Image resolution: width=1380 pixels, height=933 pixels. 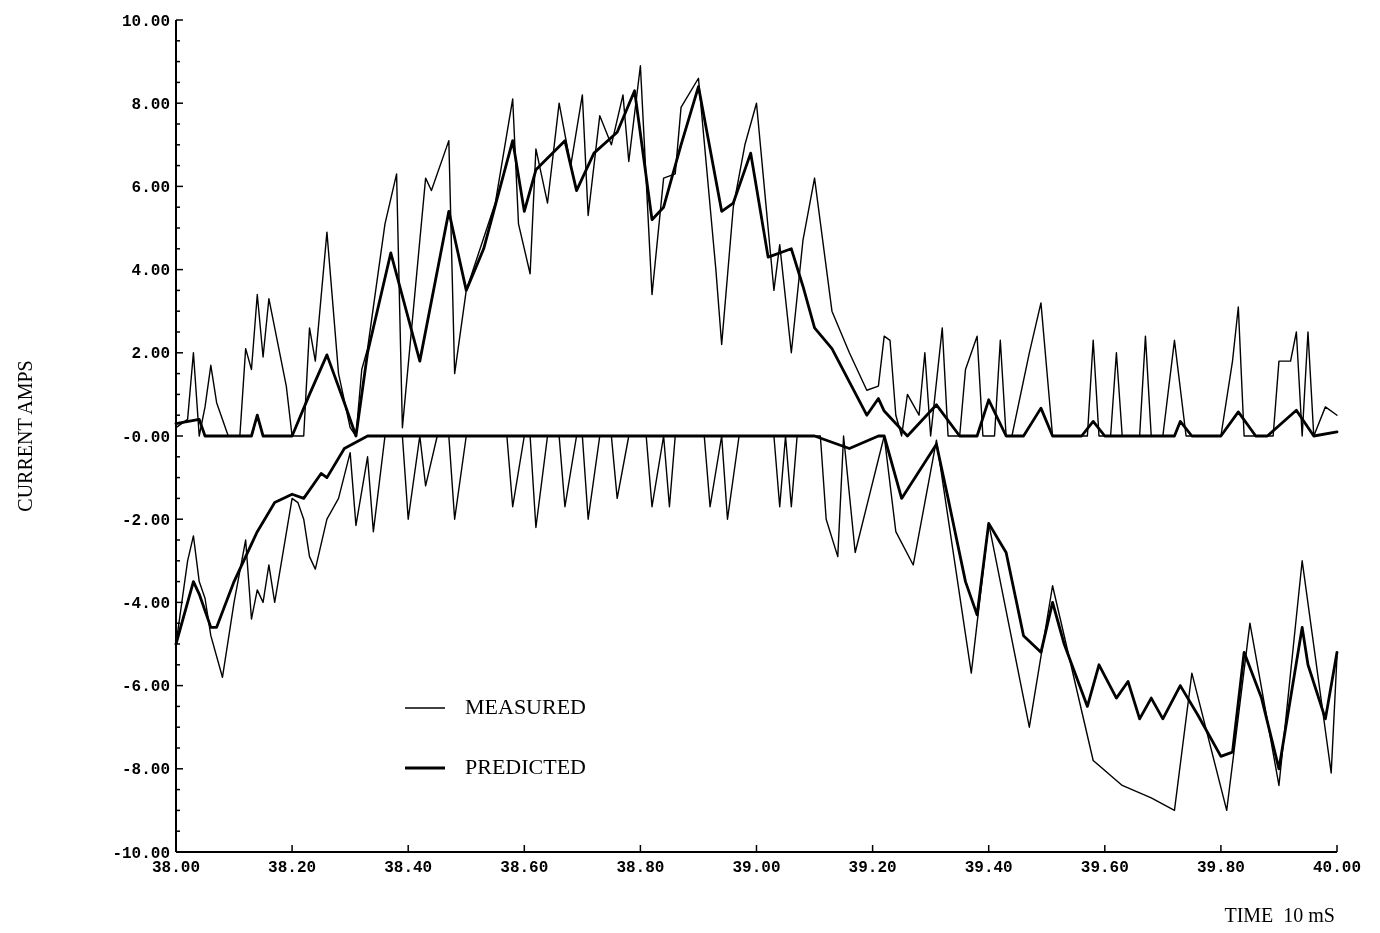 What do you see at coordinates (145, 687) in the screenshot?
I see `y-tick-label: -6.00` at bounding box center [145, 687].